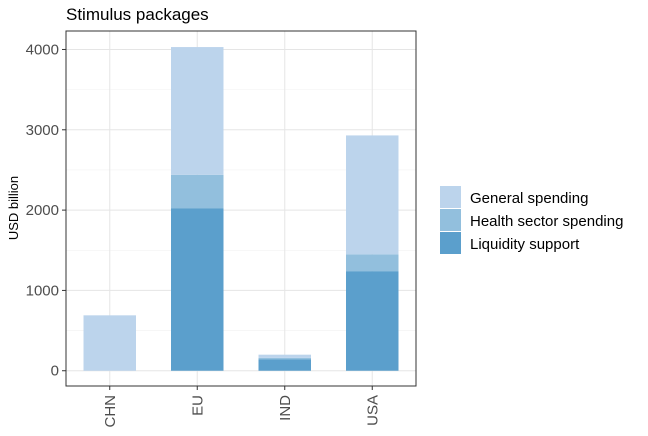 The image size is (648, 436). What do you see at coordinates (284, 365) in the screenshot?
I see `bar-ind-liquidity-support` at bounding box center [284, 365].